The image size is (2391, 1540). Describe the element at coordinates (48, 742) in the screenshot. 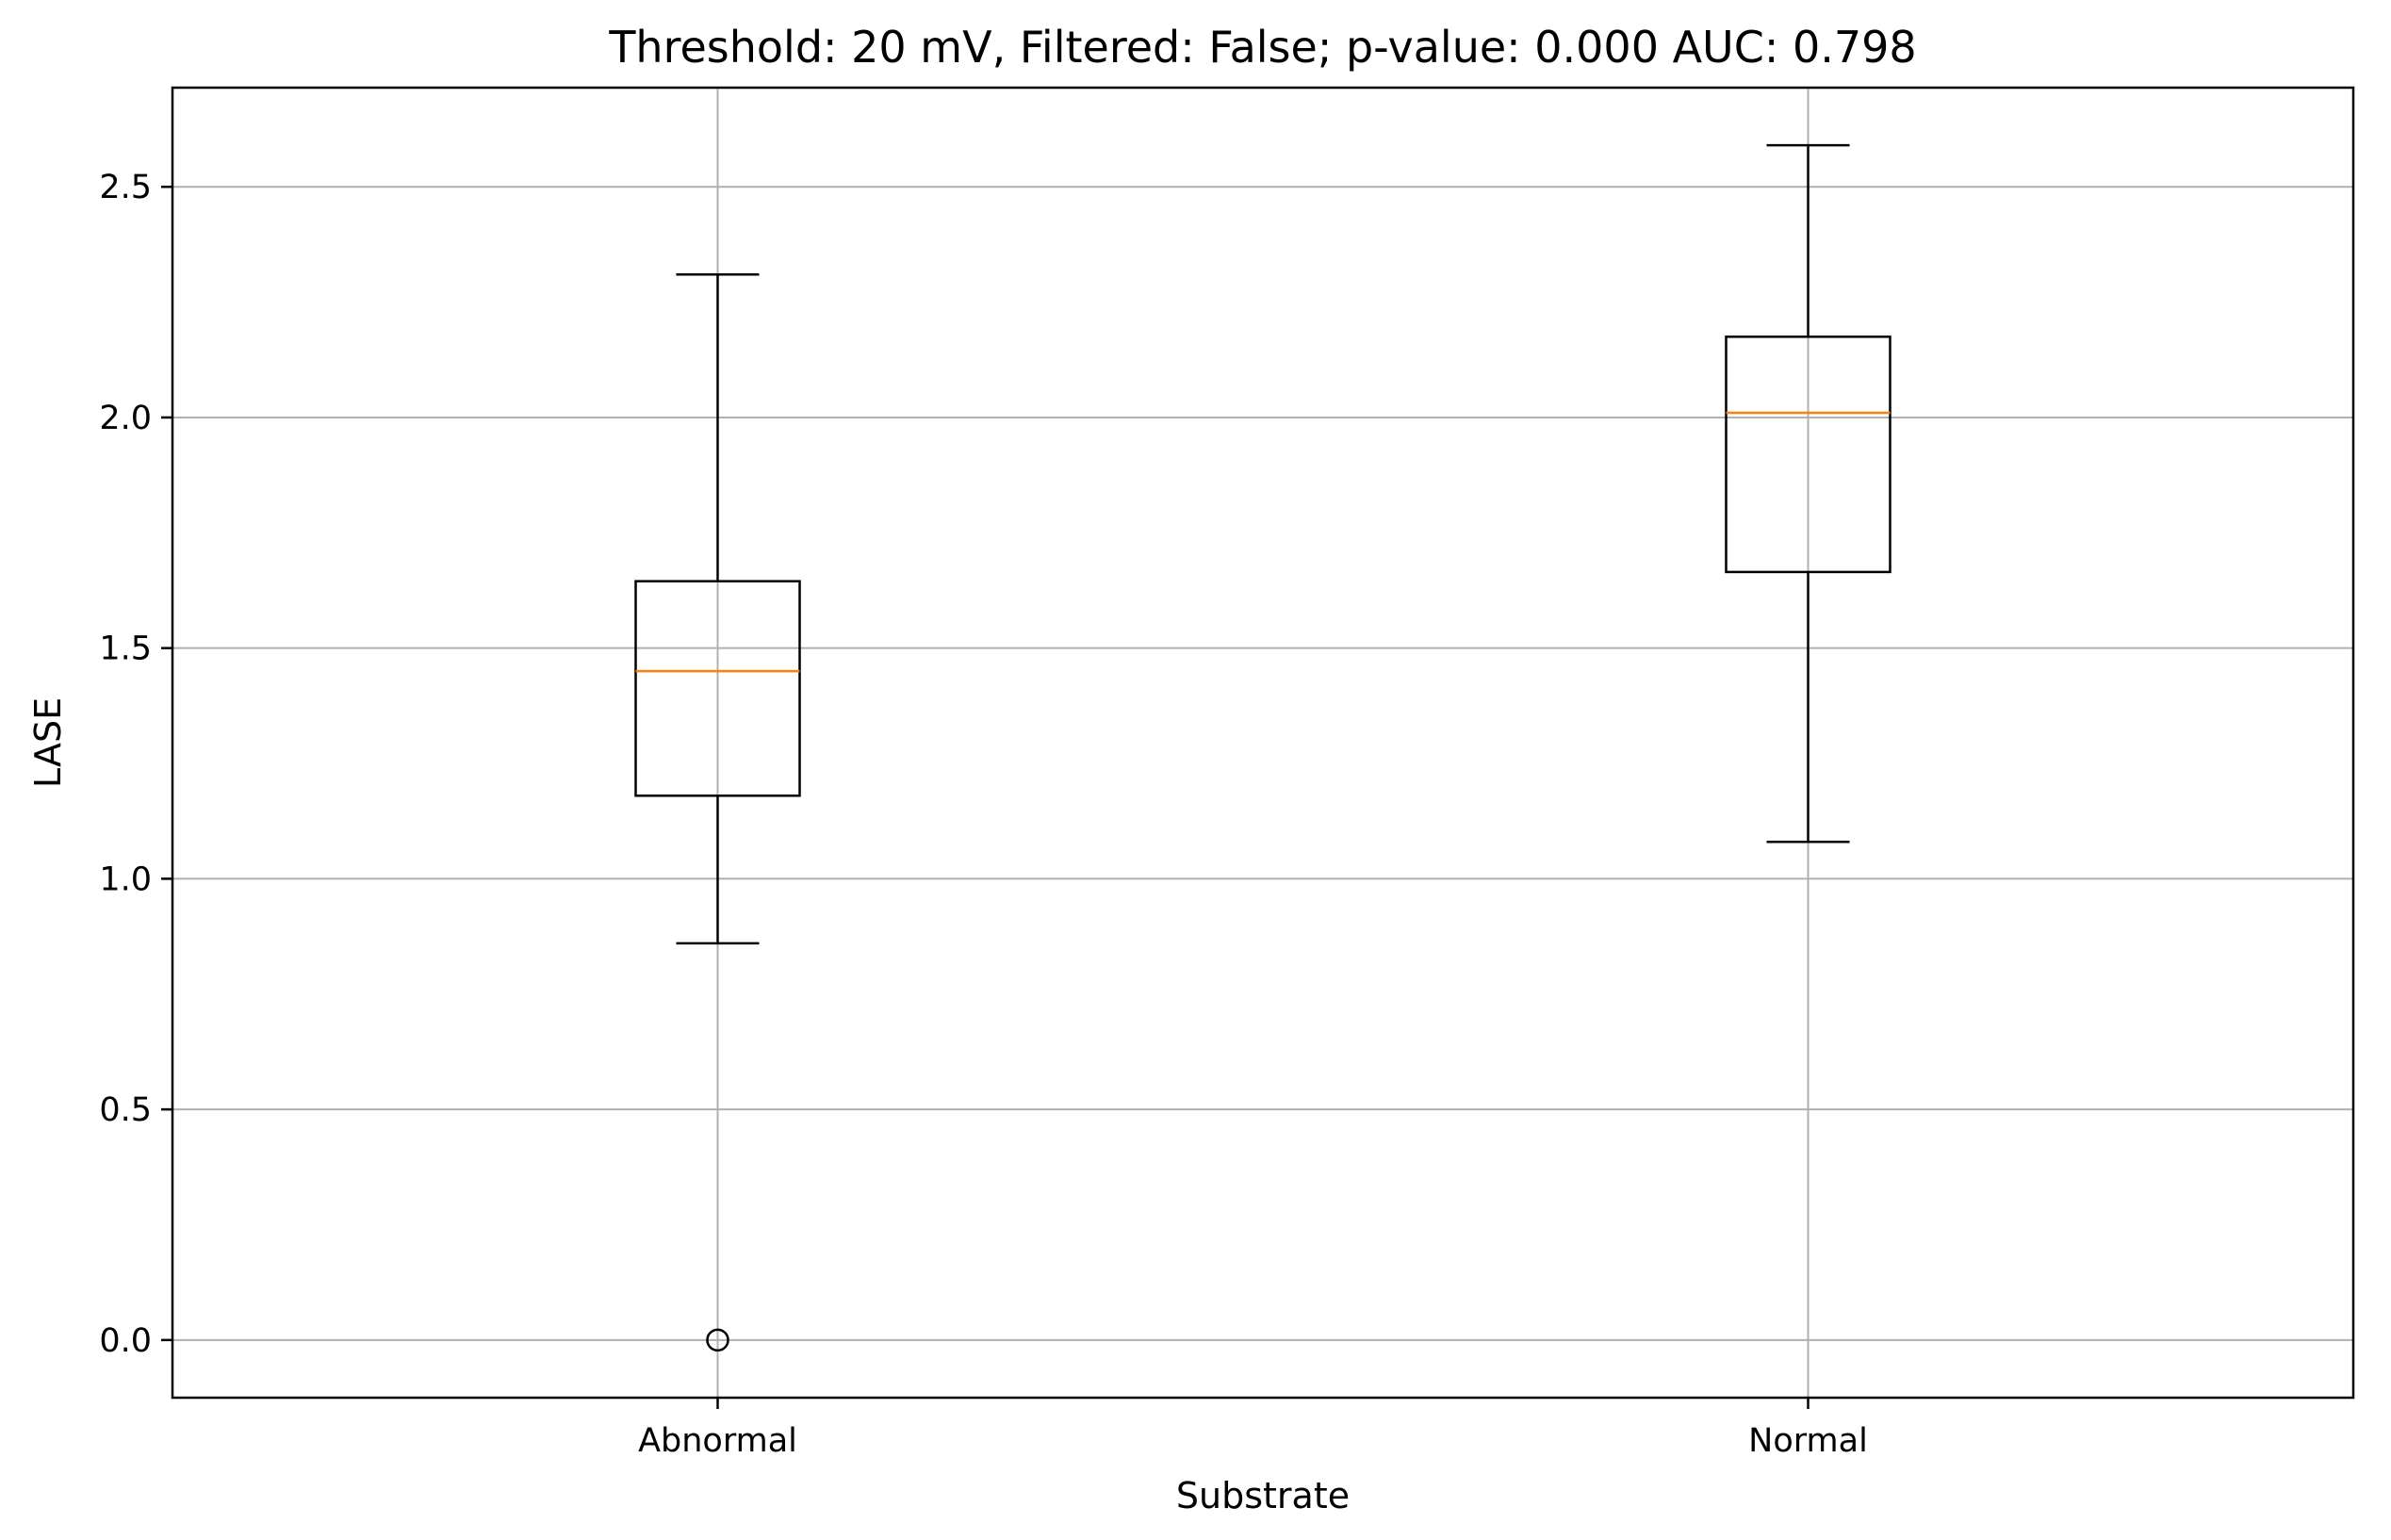

I see `y-axis-label: LASE` at that location.